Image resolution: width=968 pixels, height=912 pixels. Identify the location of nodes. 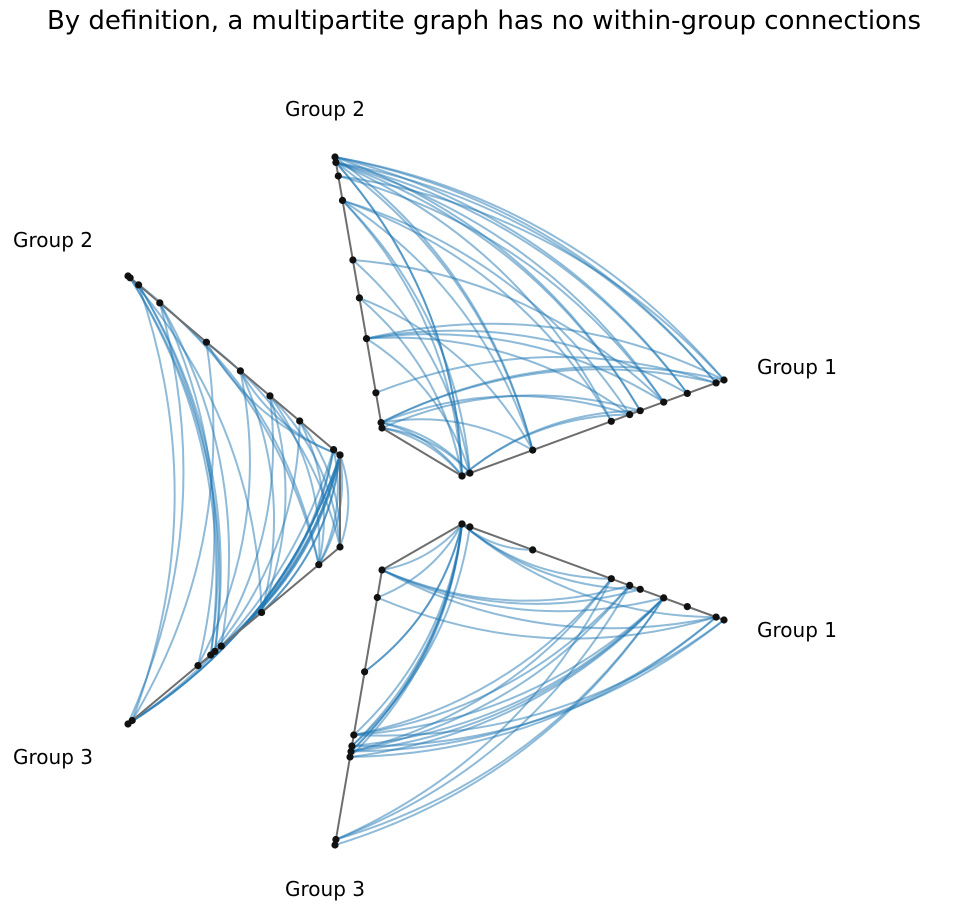
(234, 500).